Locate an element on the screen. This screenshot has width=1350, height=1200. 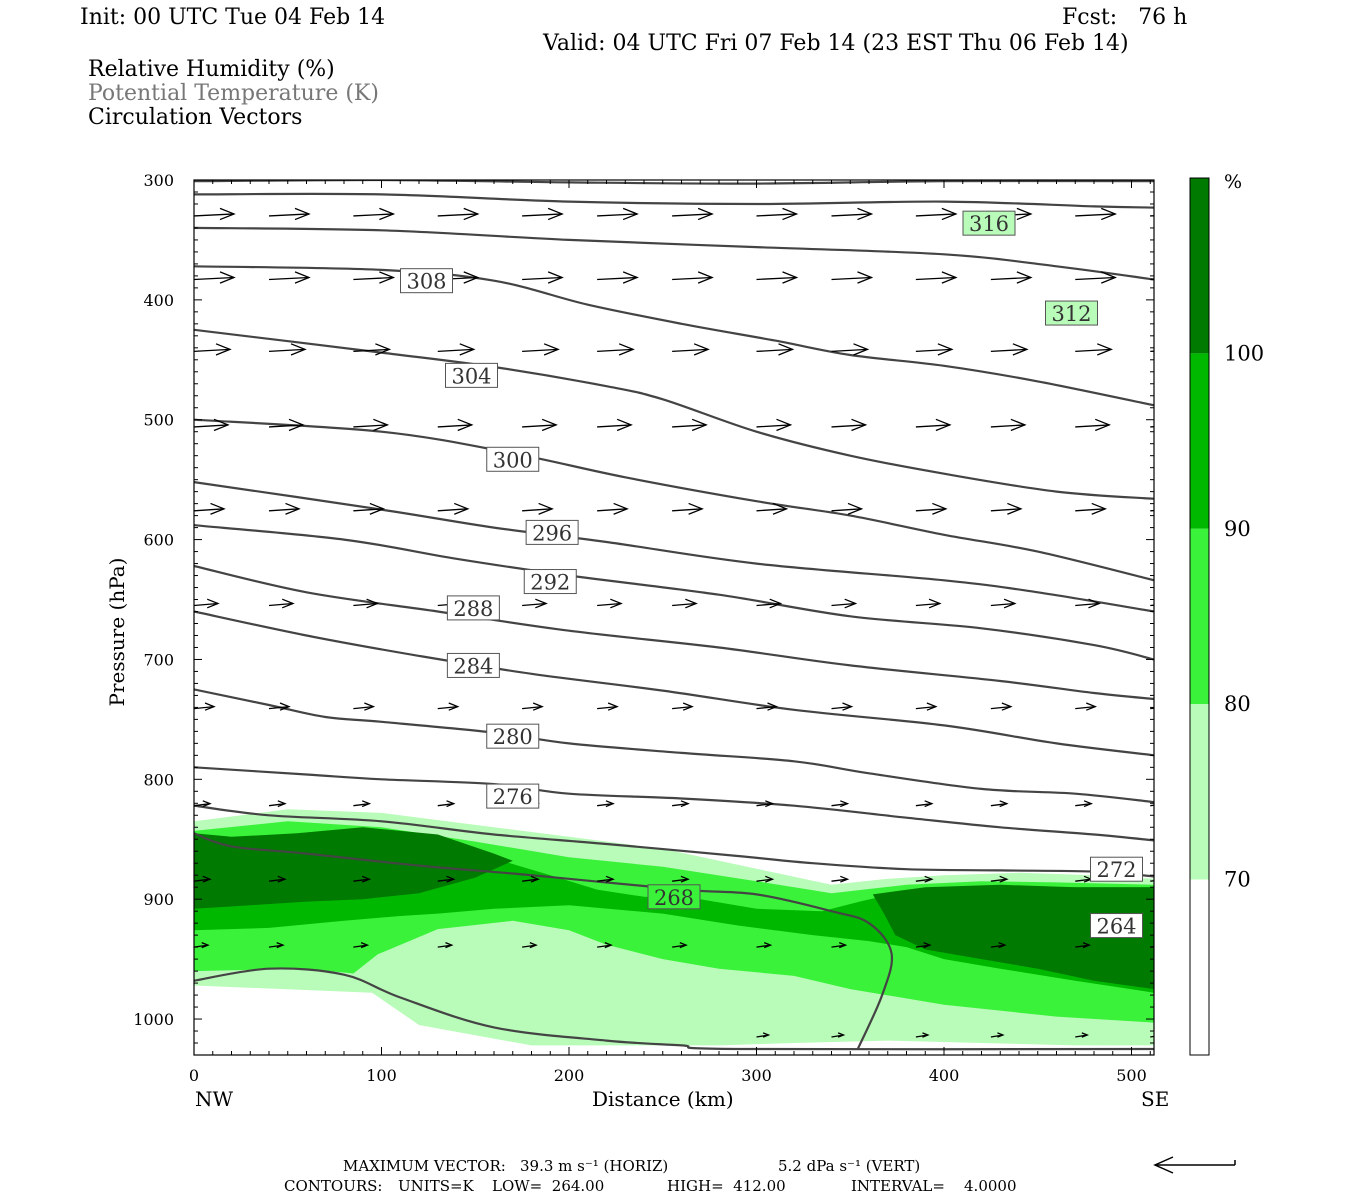
y-tick-label: 1000 is located at coordinates (153, 1019).